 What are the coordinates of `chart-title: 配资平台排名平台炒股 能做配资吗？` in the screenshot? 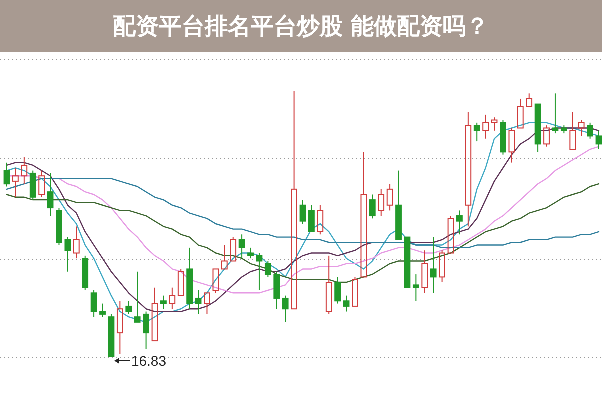 It's located at (301, 27).